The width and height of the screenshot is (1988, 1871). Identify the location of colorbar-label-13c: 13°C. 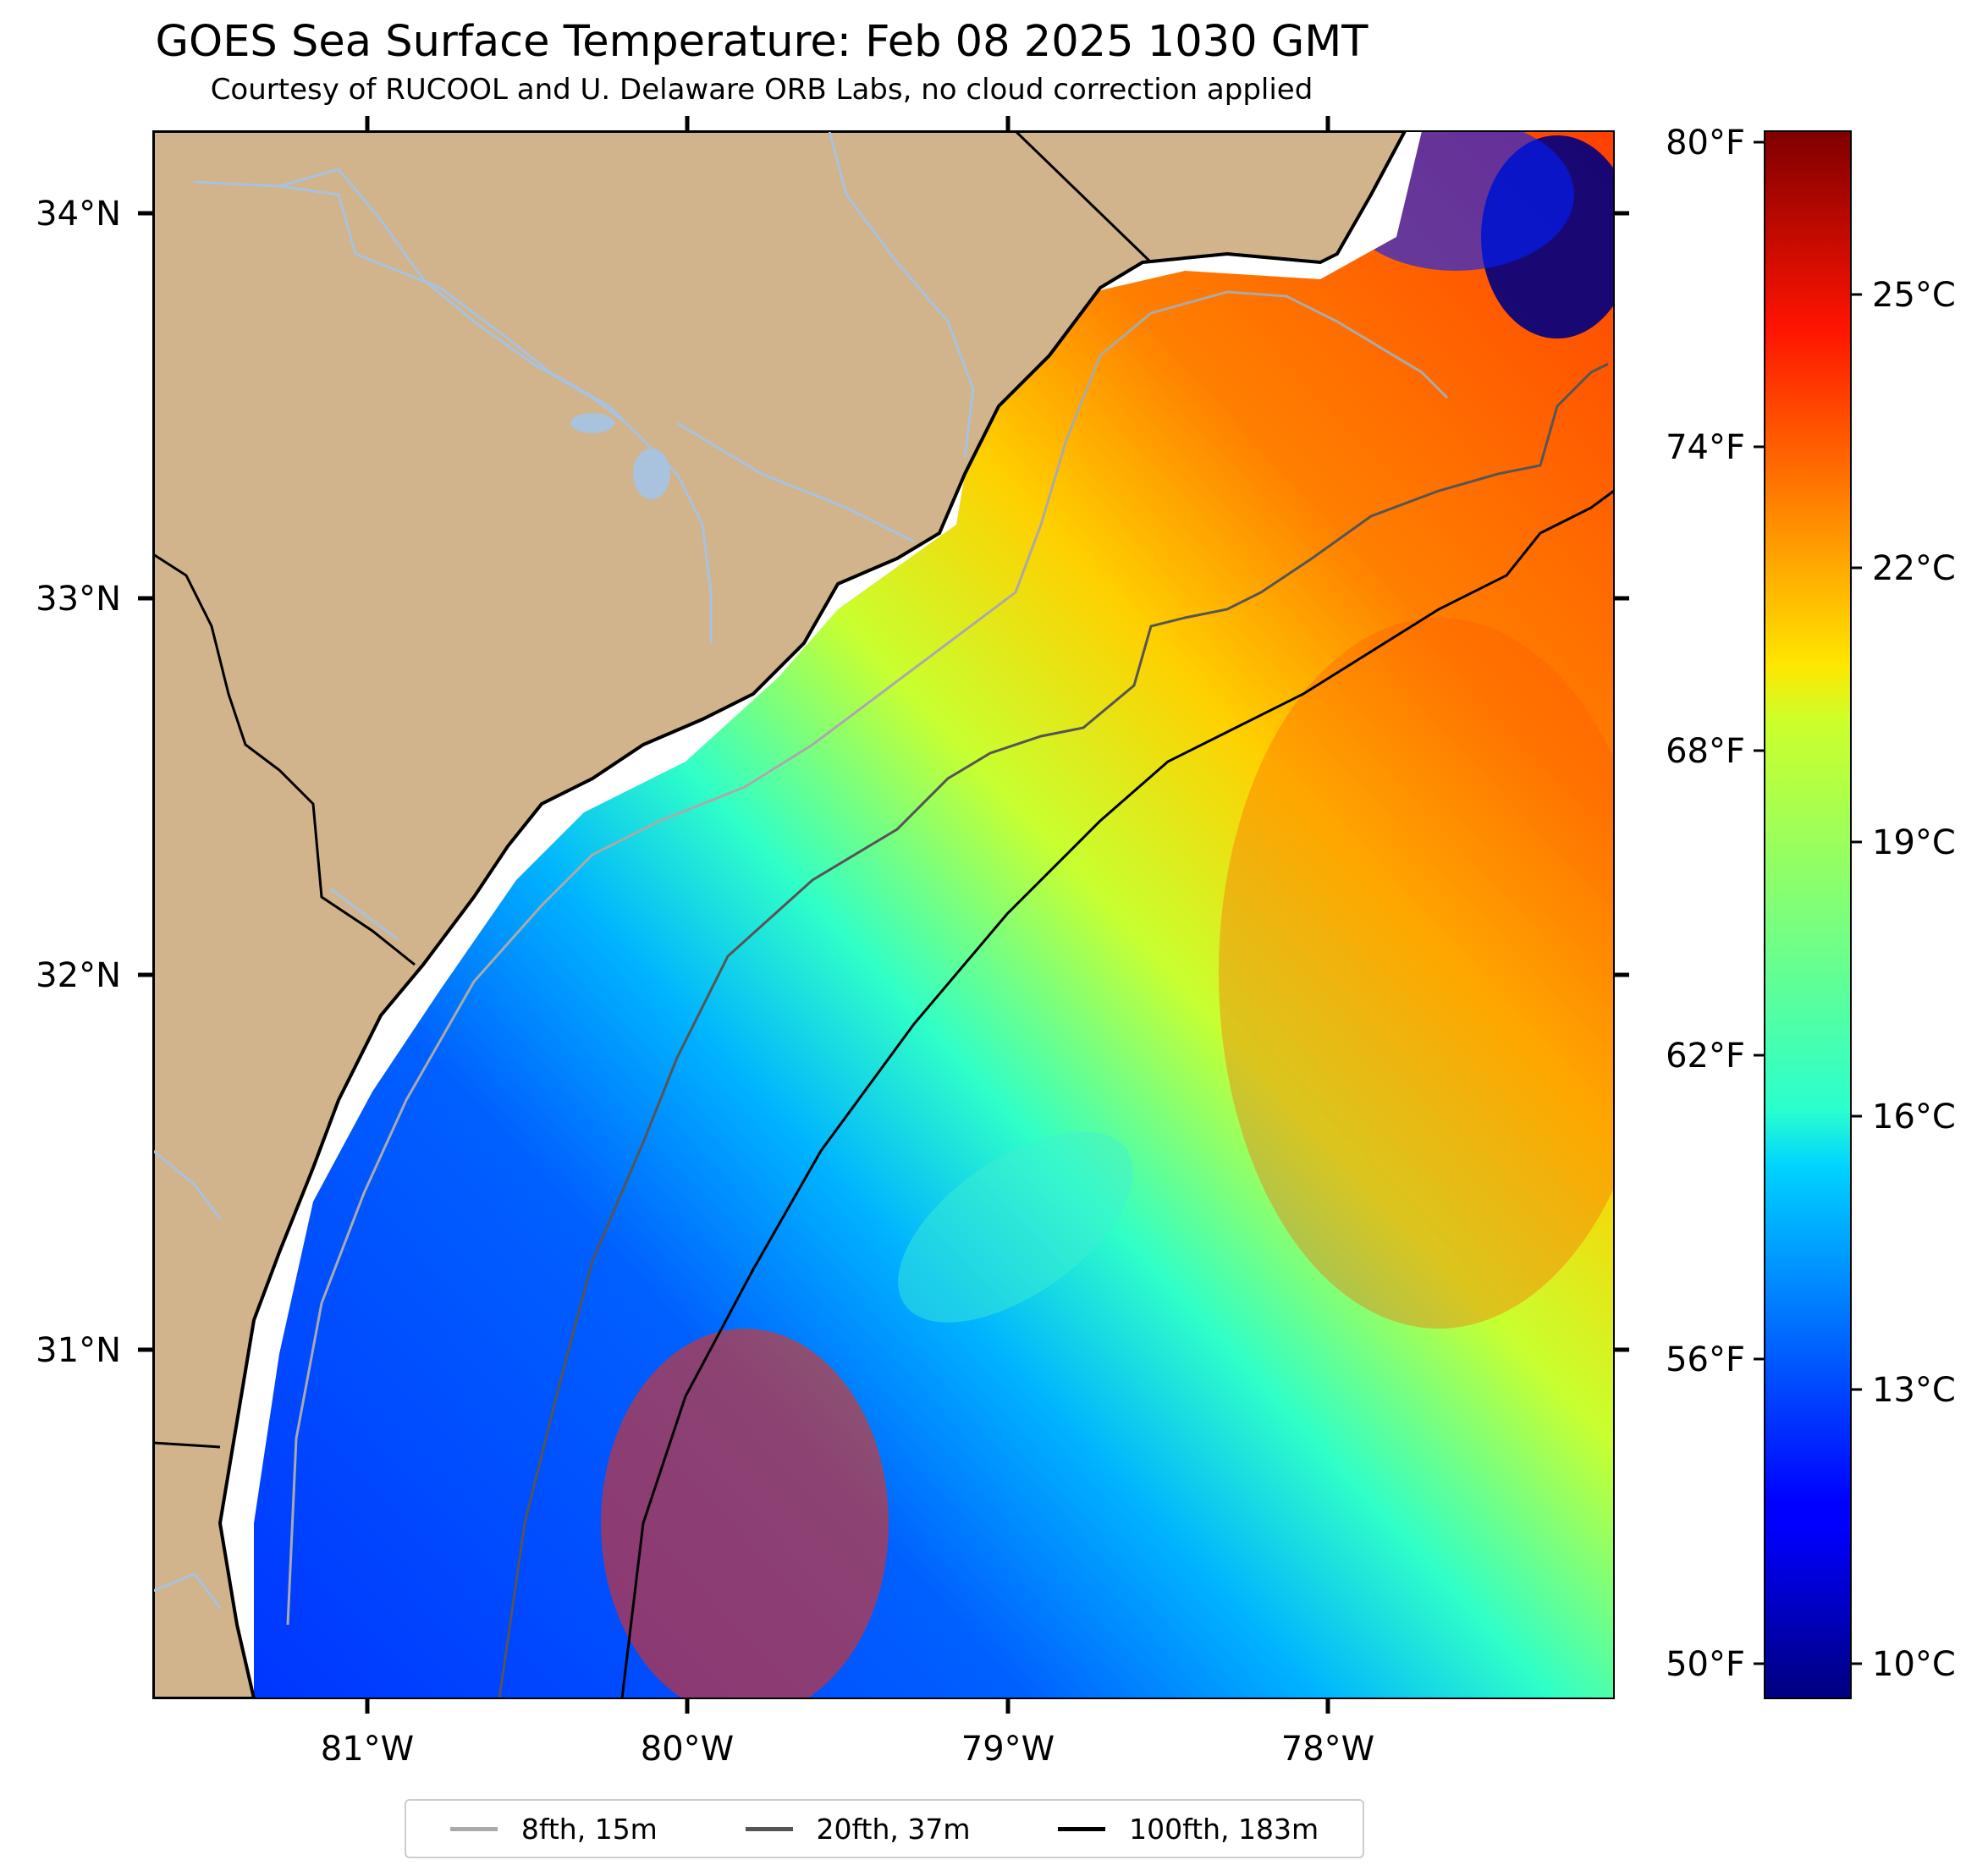
(1914, 1390).